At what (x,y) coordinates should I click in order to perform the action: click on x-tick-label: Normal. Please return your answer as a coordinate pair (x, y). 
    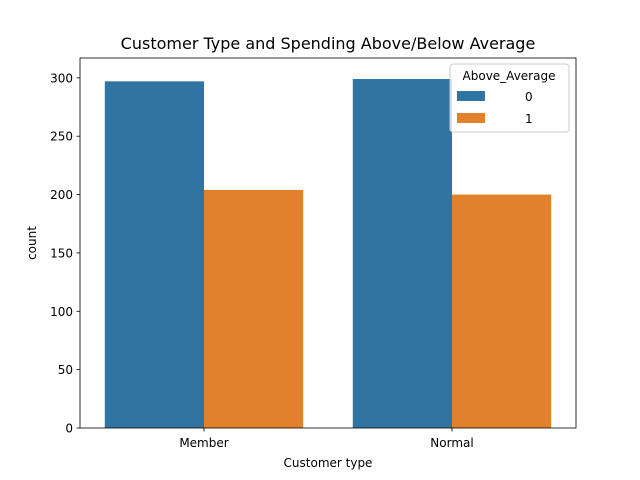
    Looking at the image, I should click on (451, 443).